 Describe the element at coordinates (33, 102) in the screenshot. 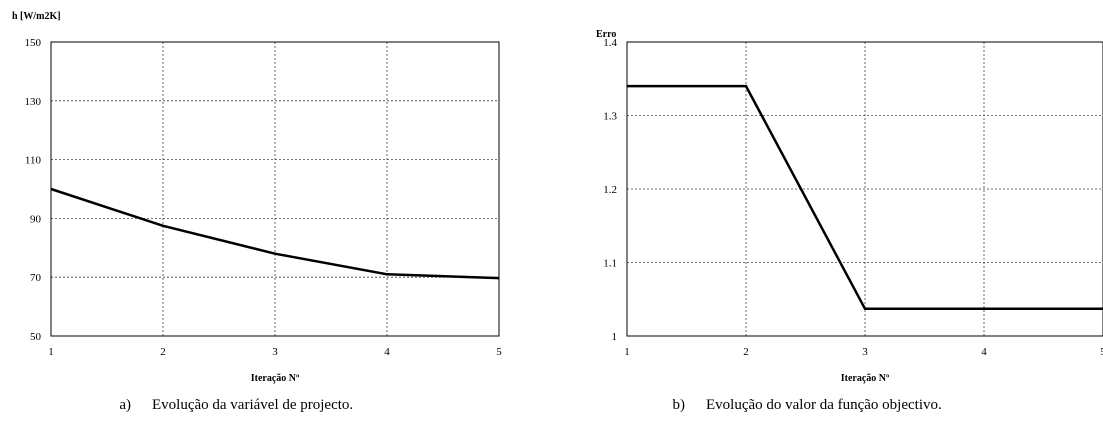

I see `chart-a-y-tick-label: 130` at that location.